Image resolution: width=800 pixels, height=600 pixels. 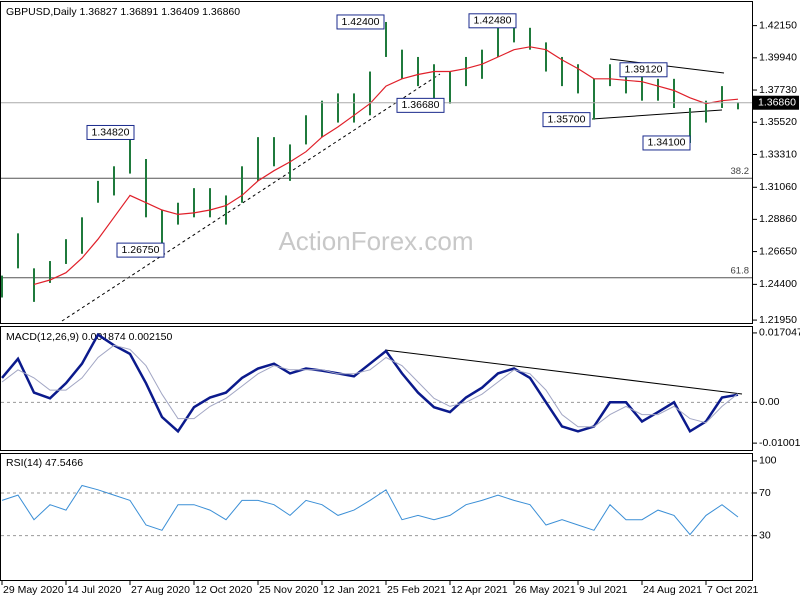 What do you see at coordinates (778, 320) in the screenshot?
I see `y-tick-label: 1.21950` at bounding box center [778, 320].